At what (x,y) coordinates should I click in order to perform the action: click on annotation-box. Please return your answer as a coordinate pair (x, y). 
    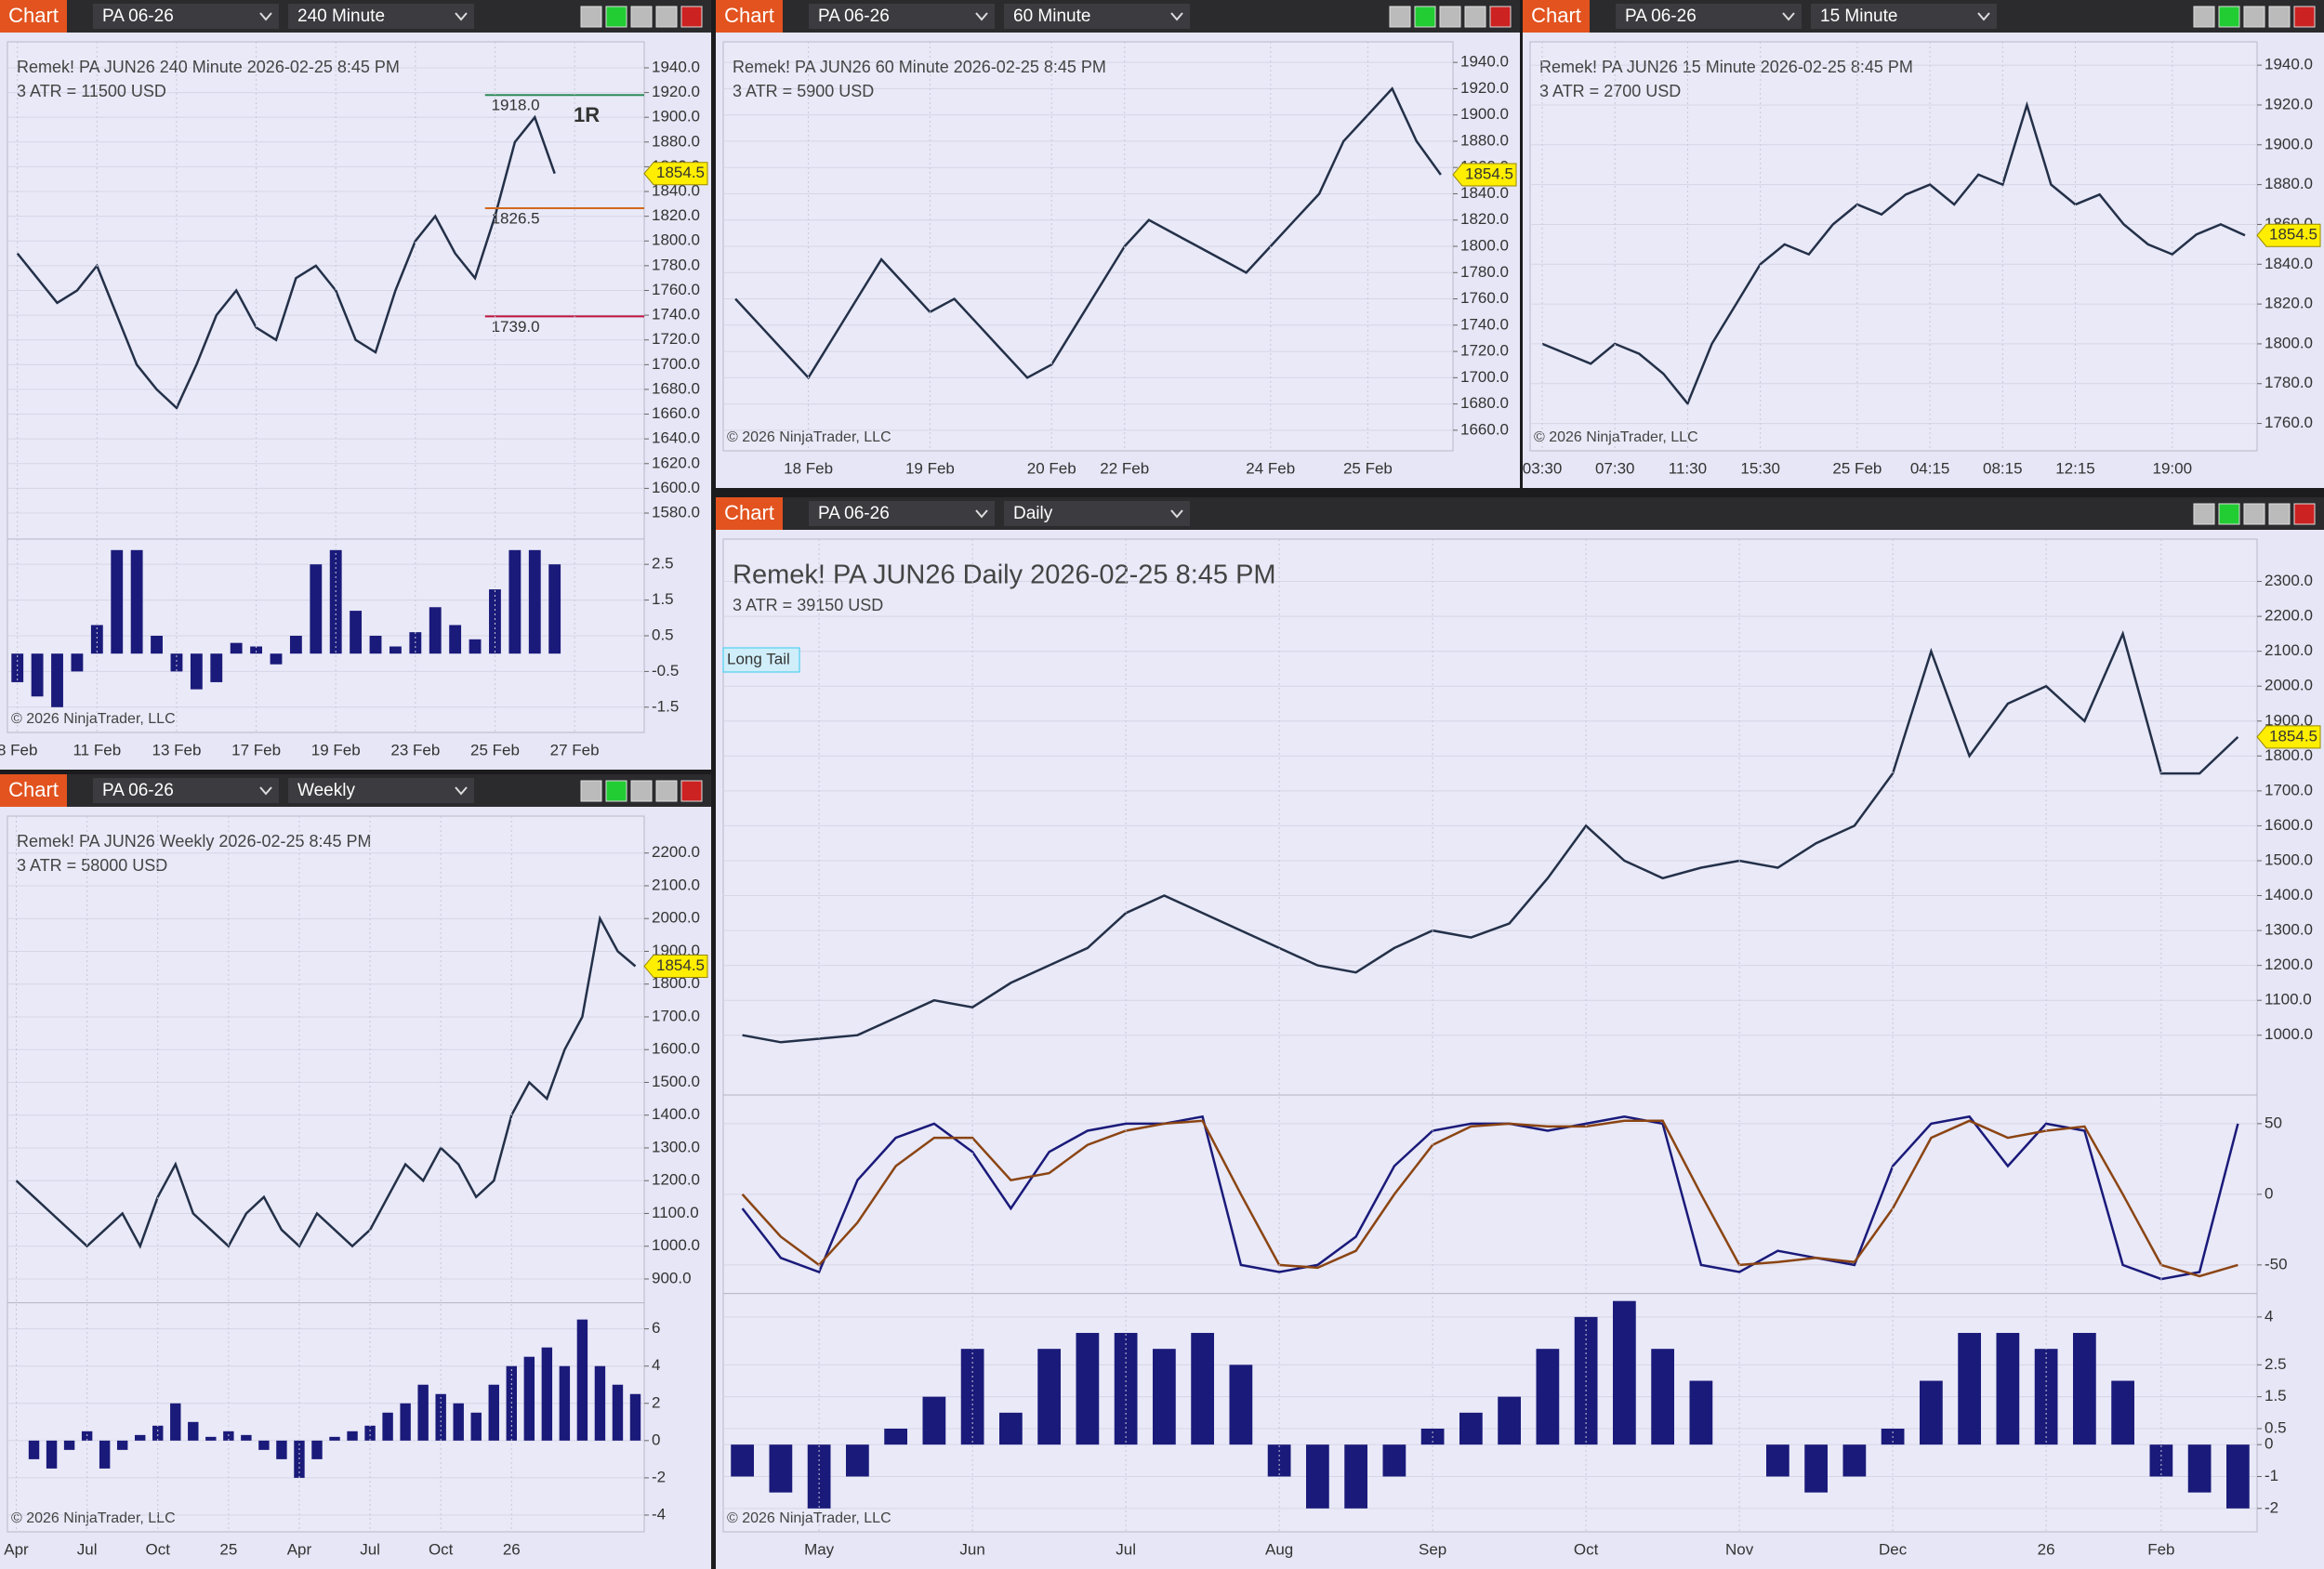
    Looking at the image, I should click on (761, 660).